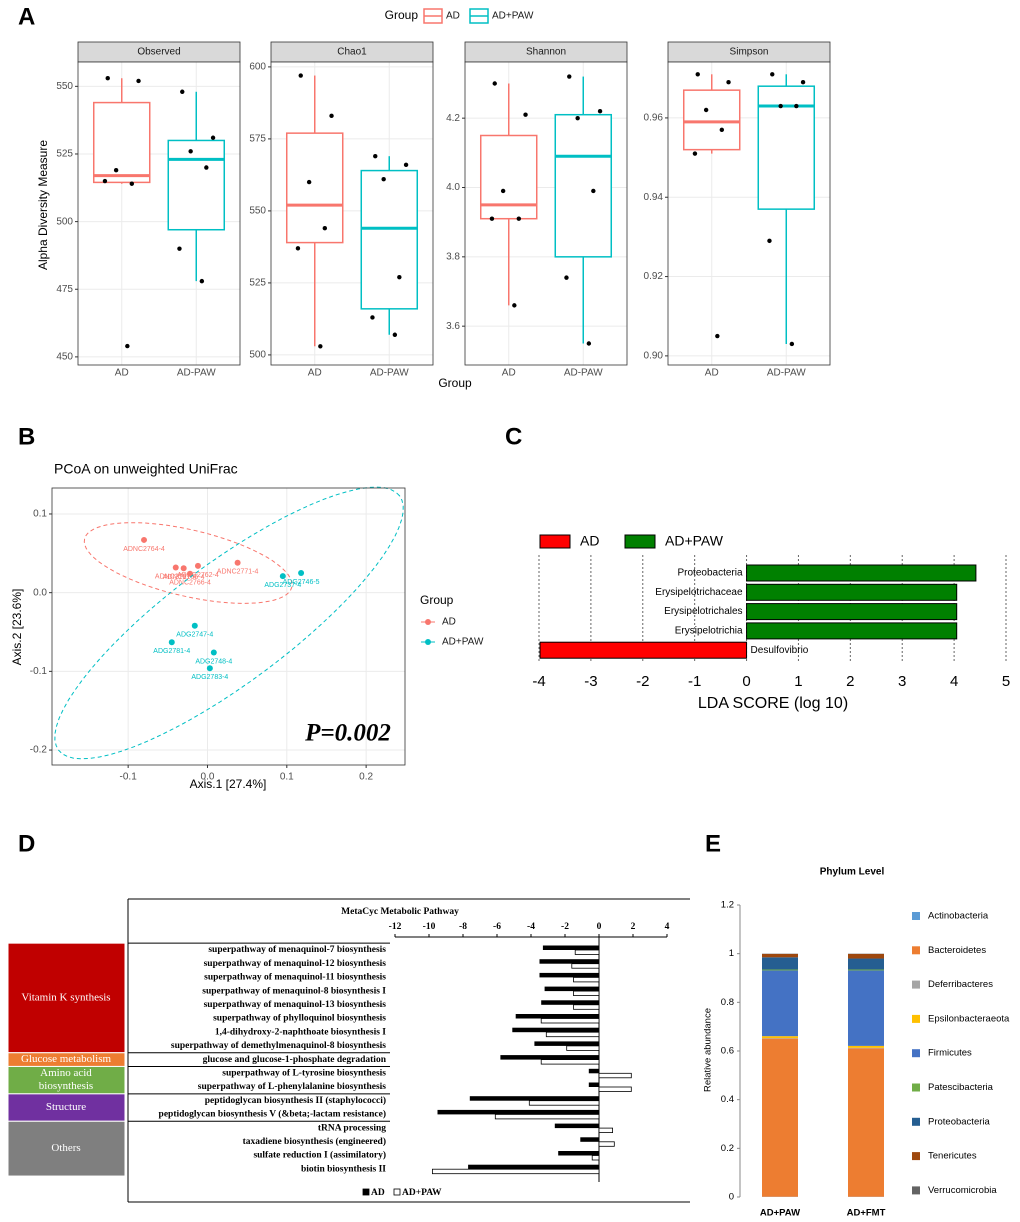 This screenshot has width=1020, height=1222. I want to click on legend-label: Bacteroidetes, so click(957, 950).